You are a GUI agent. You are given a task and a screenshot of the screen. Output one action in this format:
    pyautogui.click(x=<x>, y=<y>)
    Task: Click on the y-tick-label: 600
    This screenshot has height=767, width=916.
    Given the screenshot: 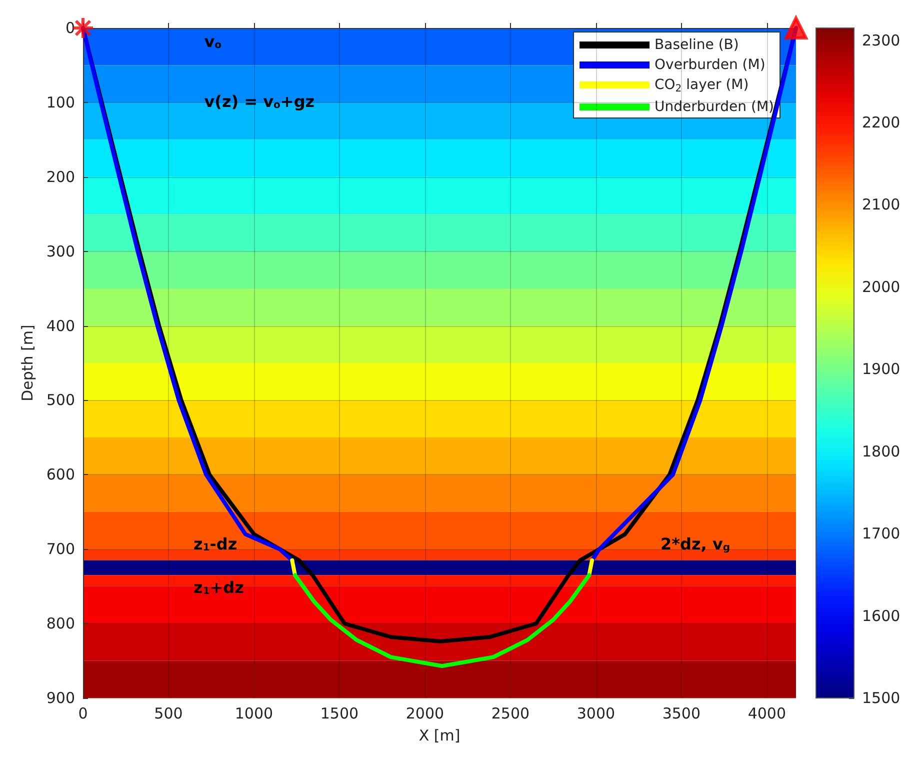 What is the action you would take?
    pyautogui.click(x=60, y=475)
    